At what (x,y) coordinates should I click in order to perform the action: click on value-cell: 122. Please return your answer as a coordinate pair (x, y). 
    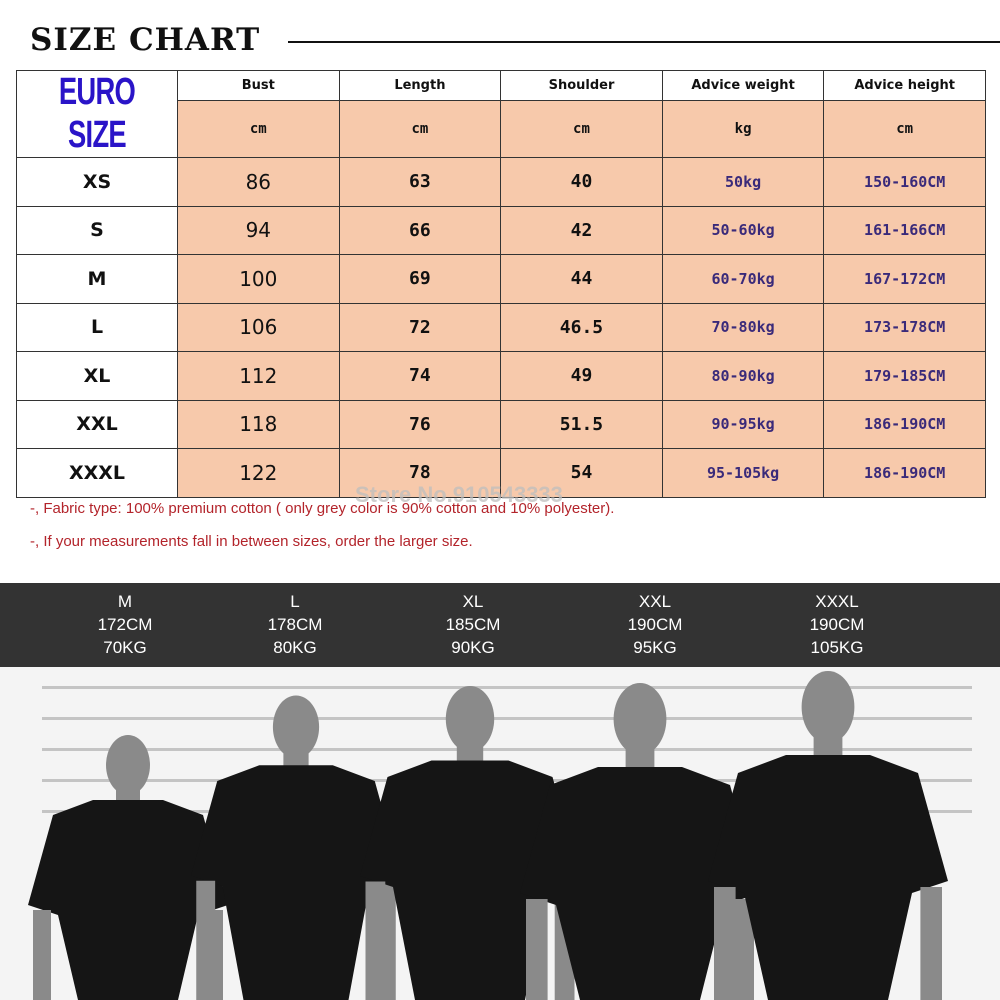
    Looking at the image, I should click on (258, 473).